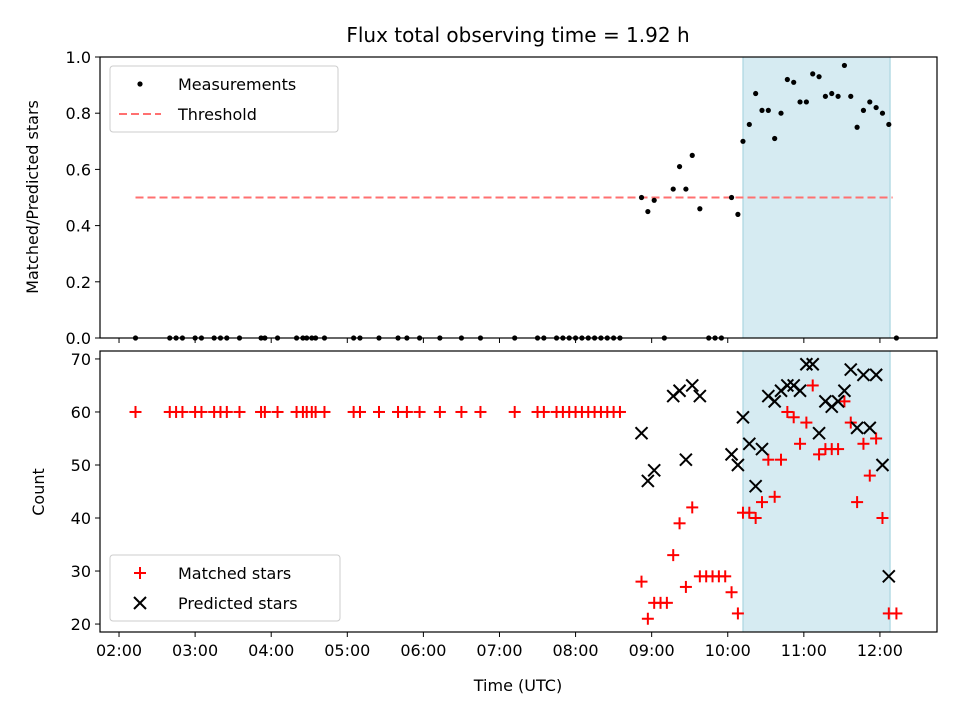  I want to click on bottom-xtick-label: 04:00, so click(271, 650).